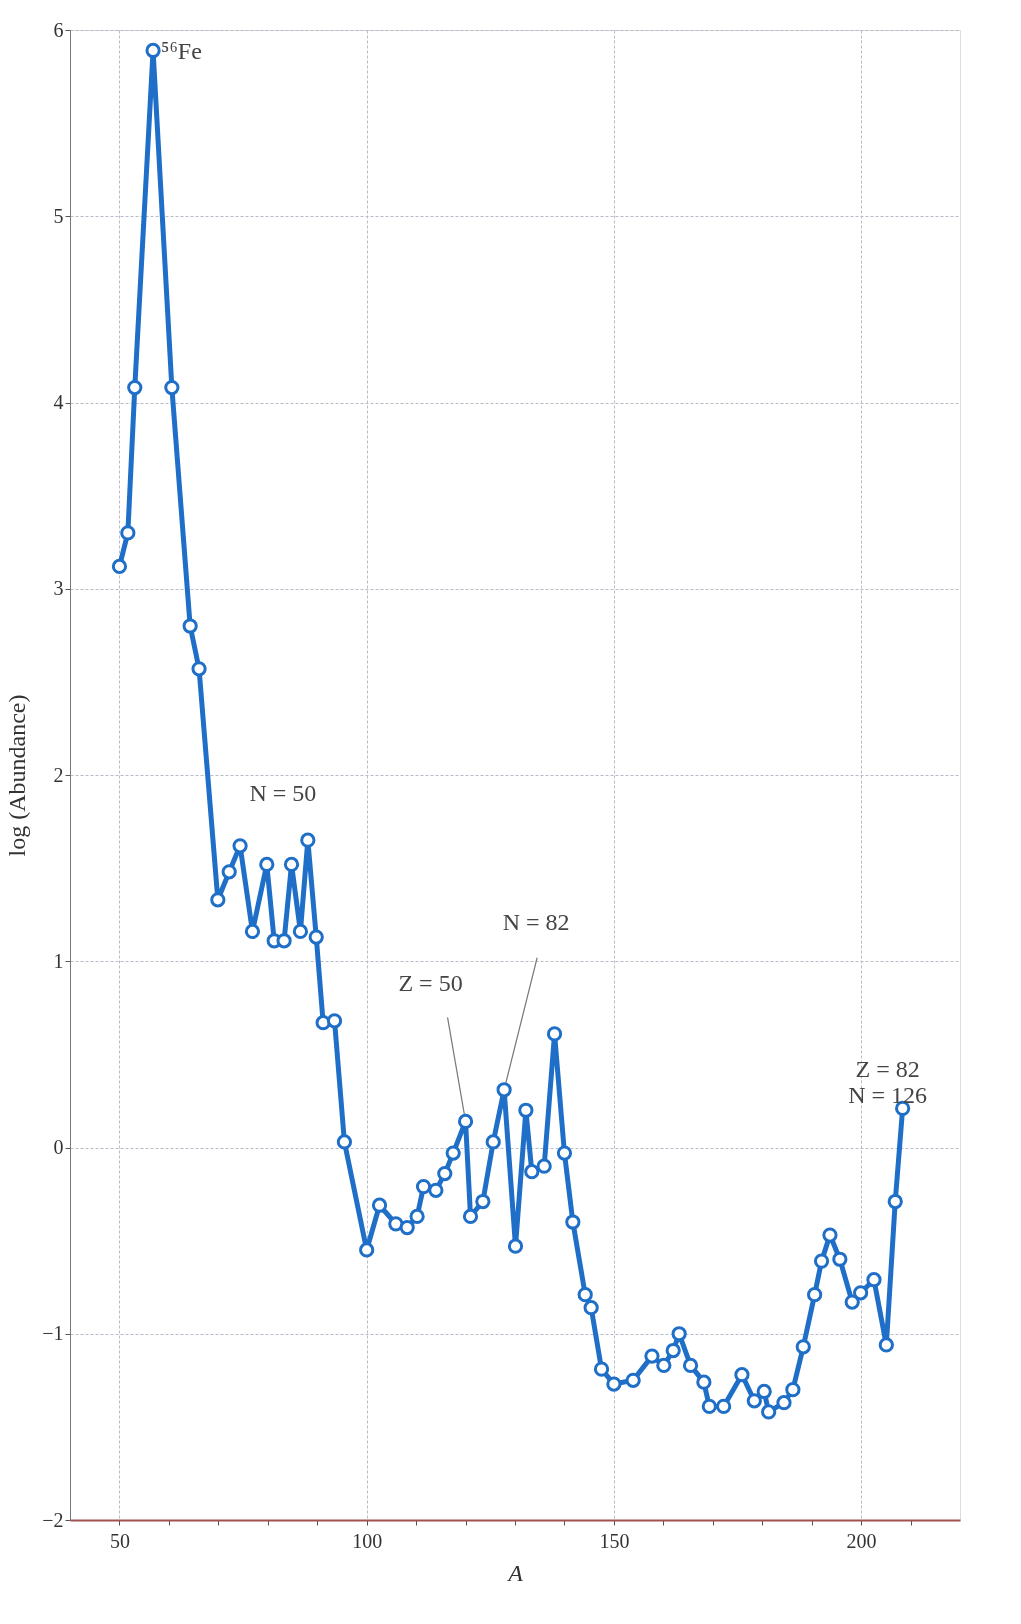  What do you see at coordinates (58, 774) in the screenshot?
I see `y-tick-label: 2` at bounding box center [58, 774].